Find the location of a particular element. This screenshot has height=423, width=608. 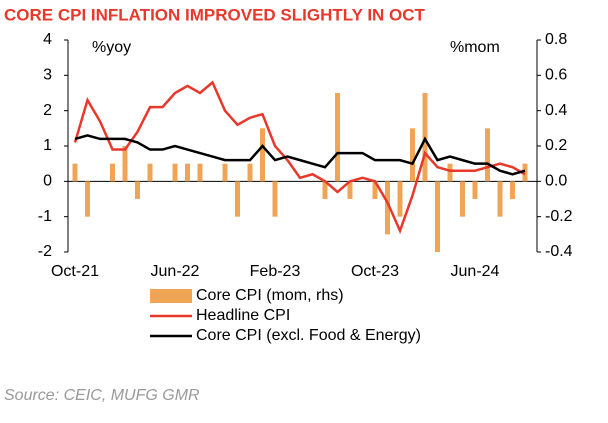

legend-swatch is located at coordinates (171, 296).